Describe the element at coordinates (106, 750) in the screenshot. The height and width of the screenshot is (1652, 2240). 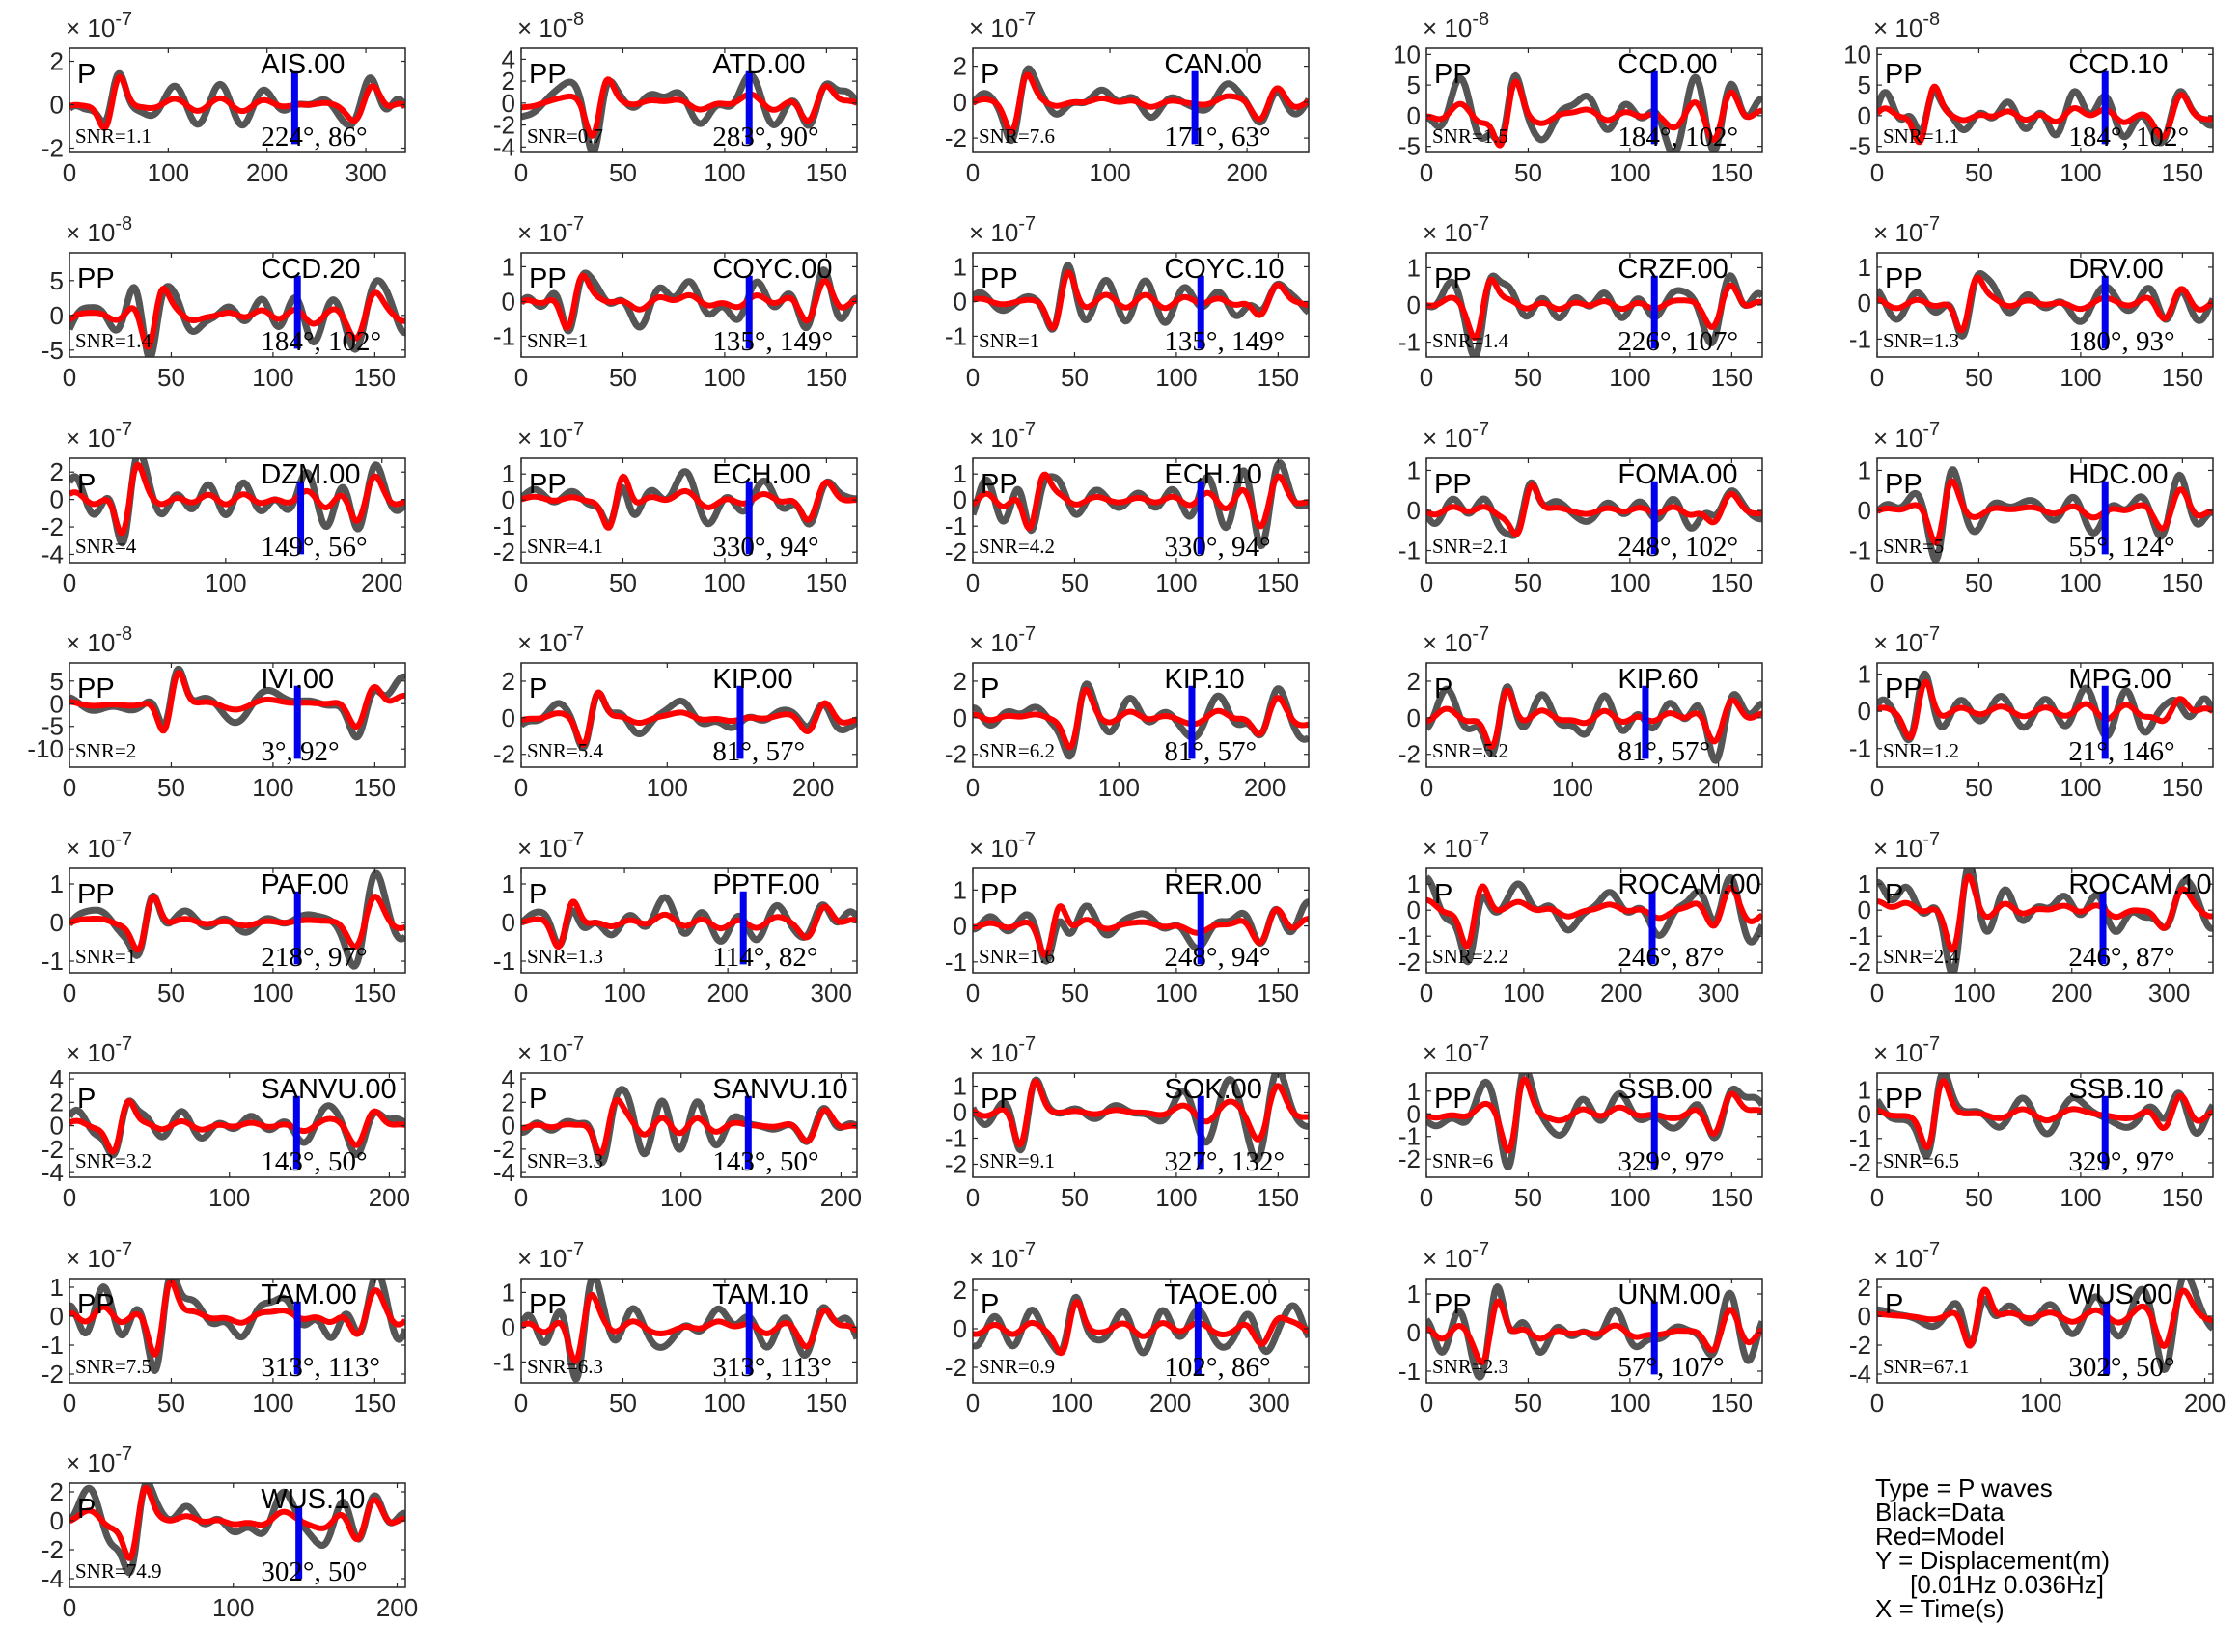
I see `snr-label: SNR=2` at that location.